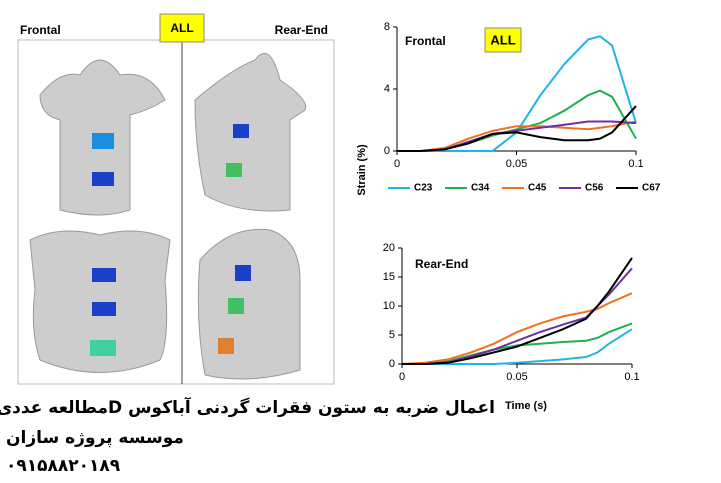  I want to click on annotation: ALL, so click(502, 39).